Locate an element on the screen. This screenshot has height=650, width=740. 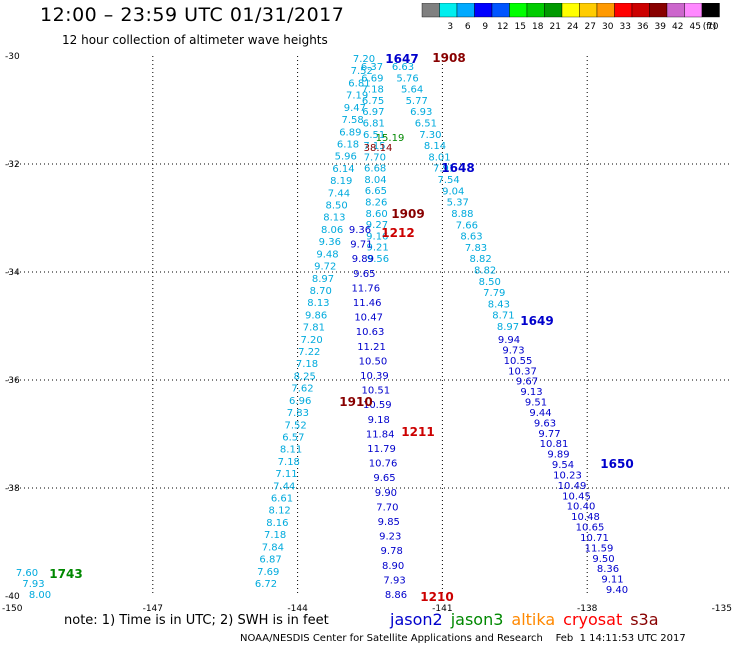
swh-value: 7.22 is located at coordinates (309, 352).